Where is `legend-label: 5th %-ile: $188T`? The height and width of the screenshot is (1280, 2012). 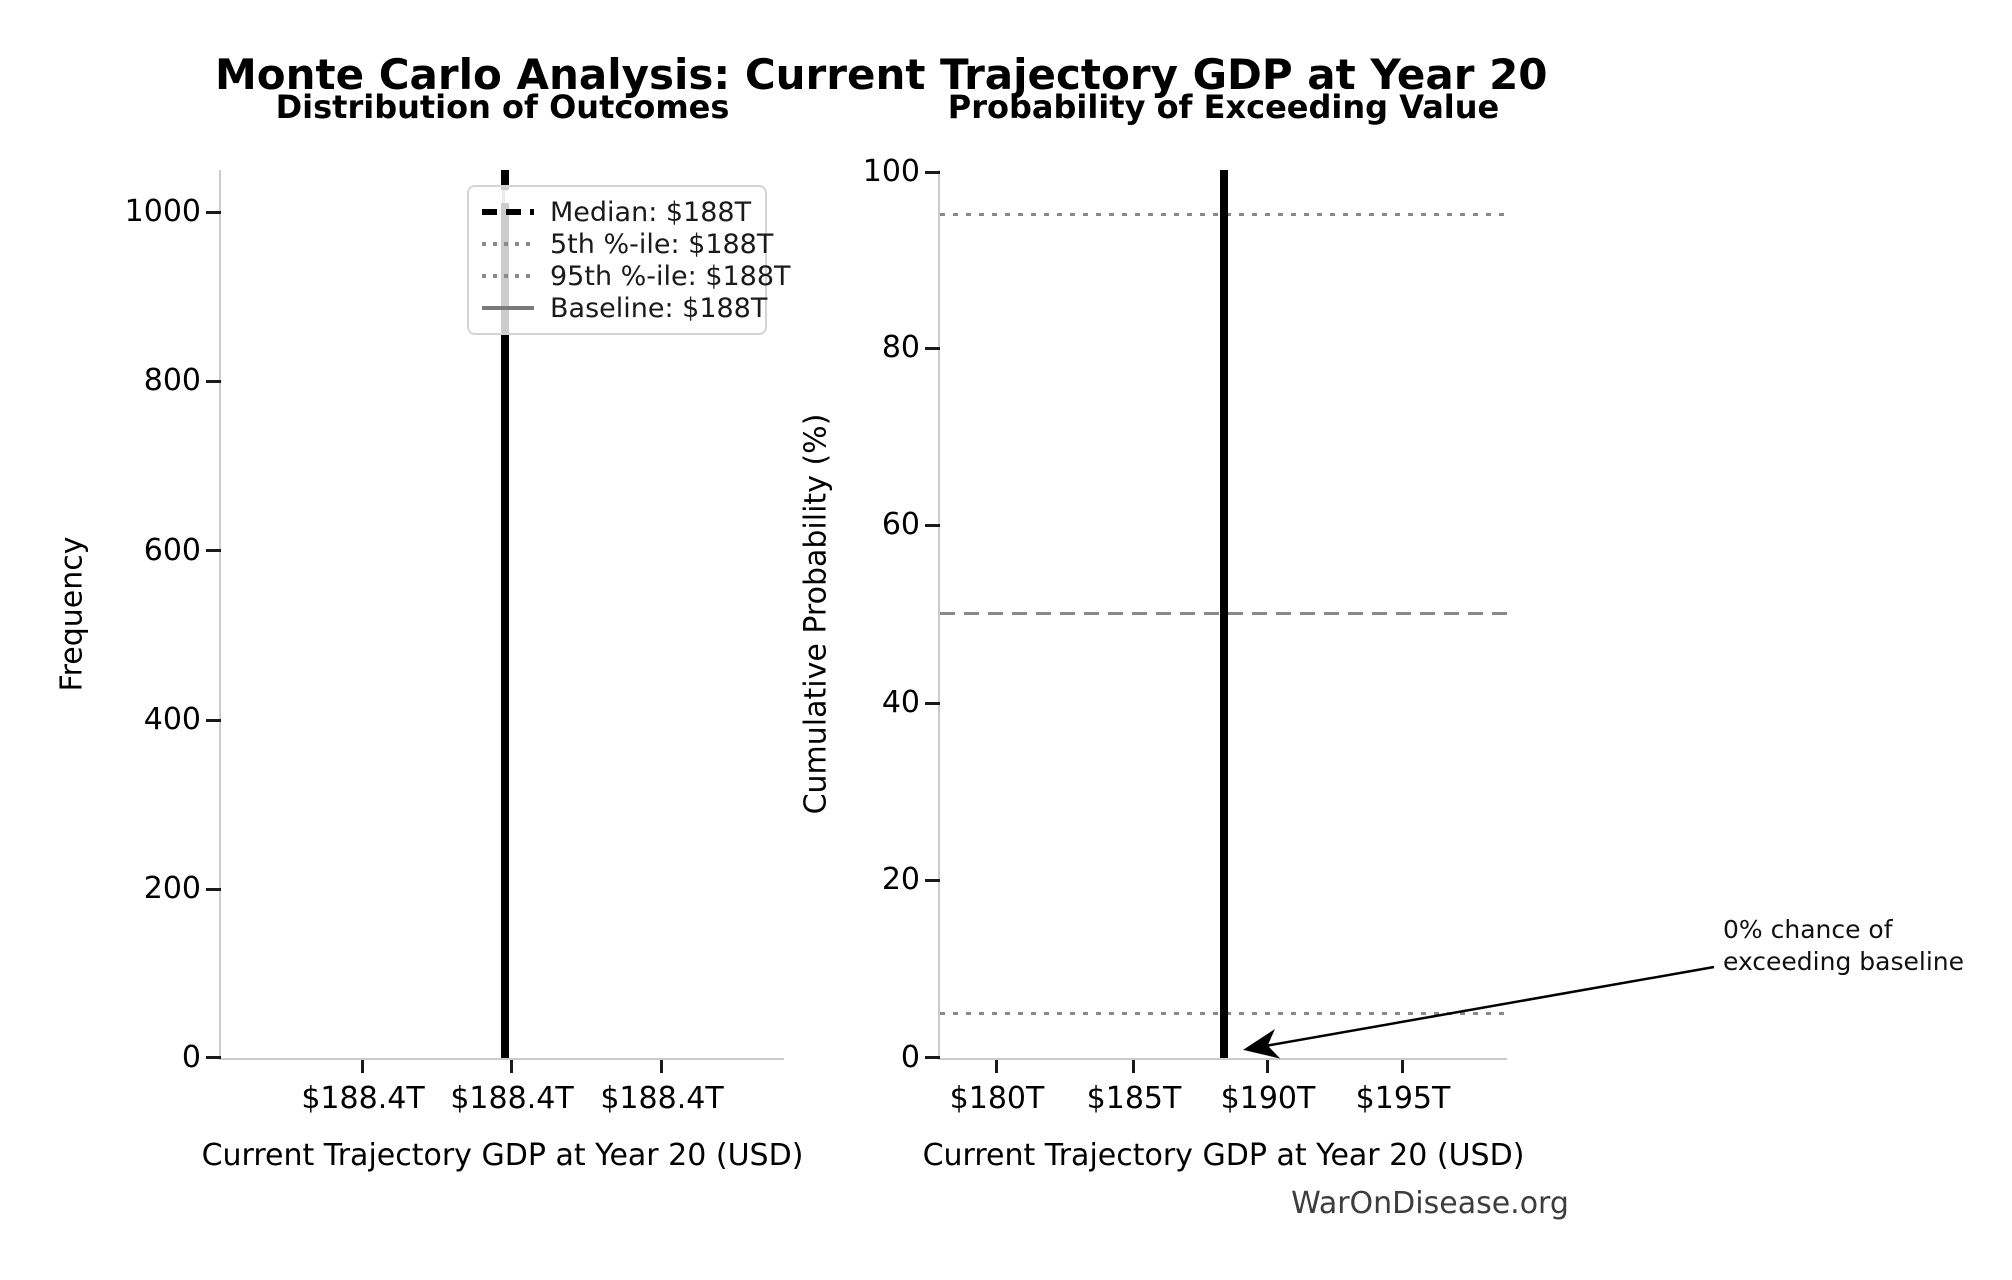 legend-label: 5th %-ile: $188T is located at coordinates (662, 244).